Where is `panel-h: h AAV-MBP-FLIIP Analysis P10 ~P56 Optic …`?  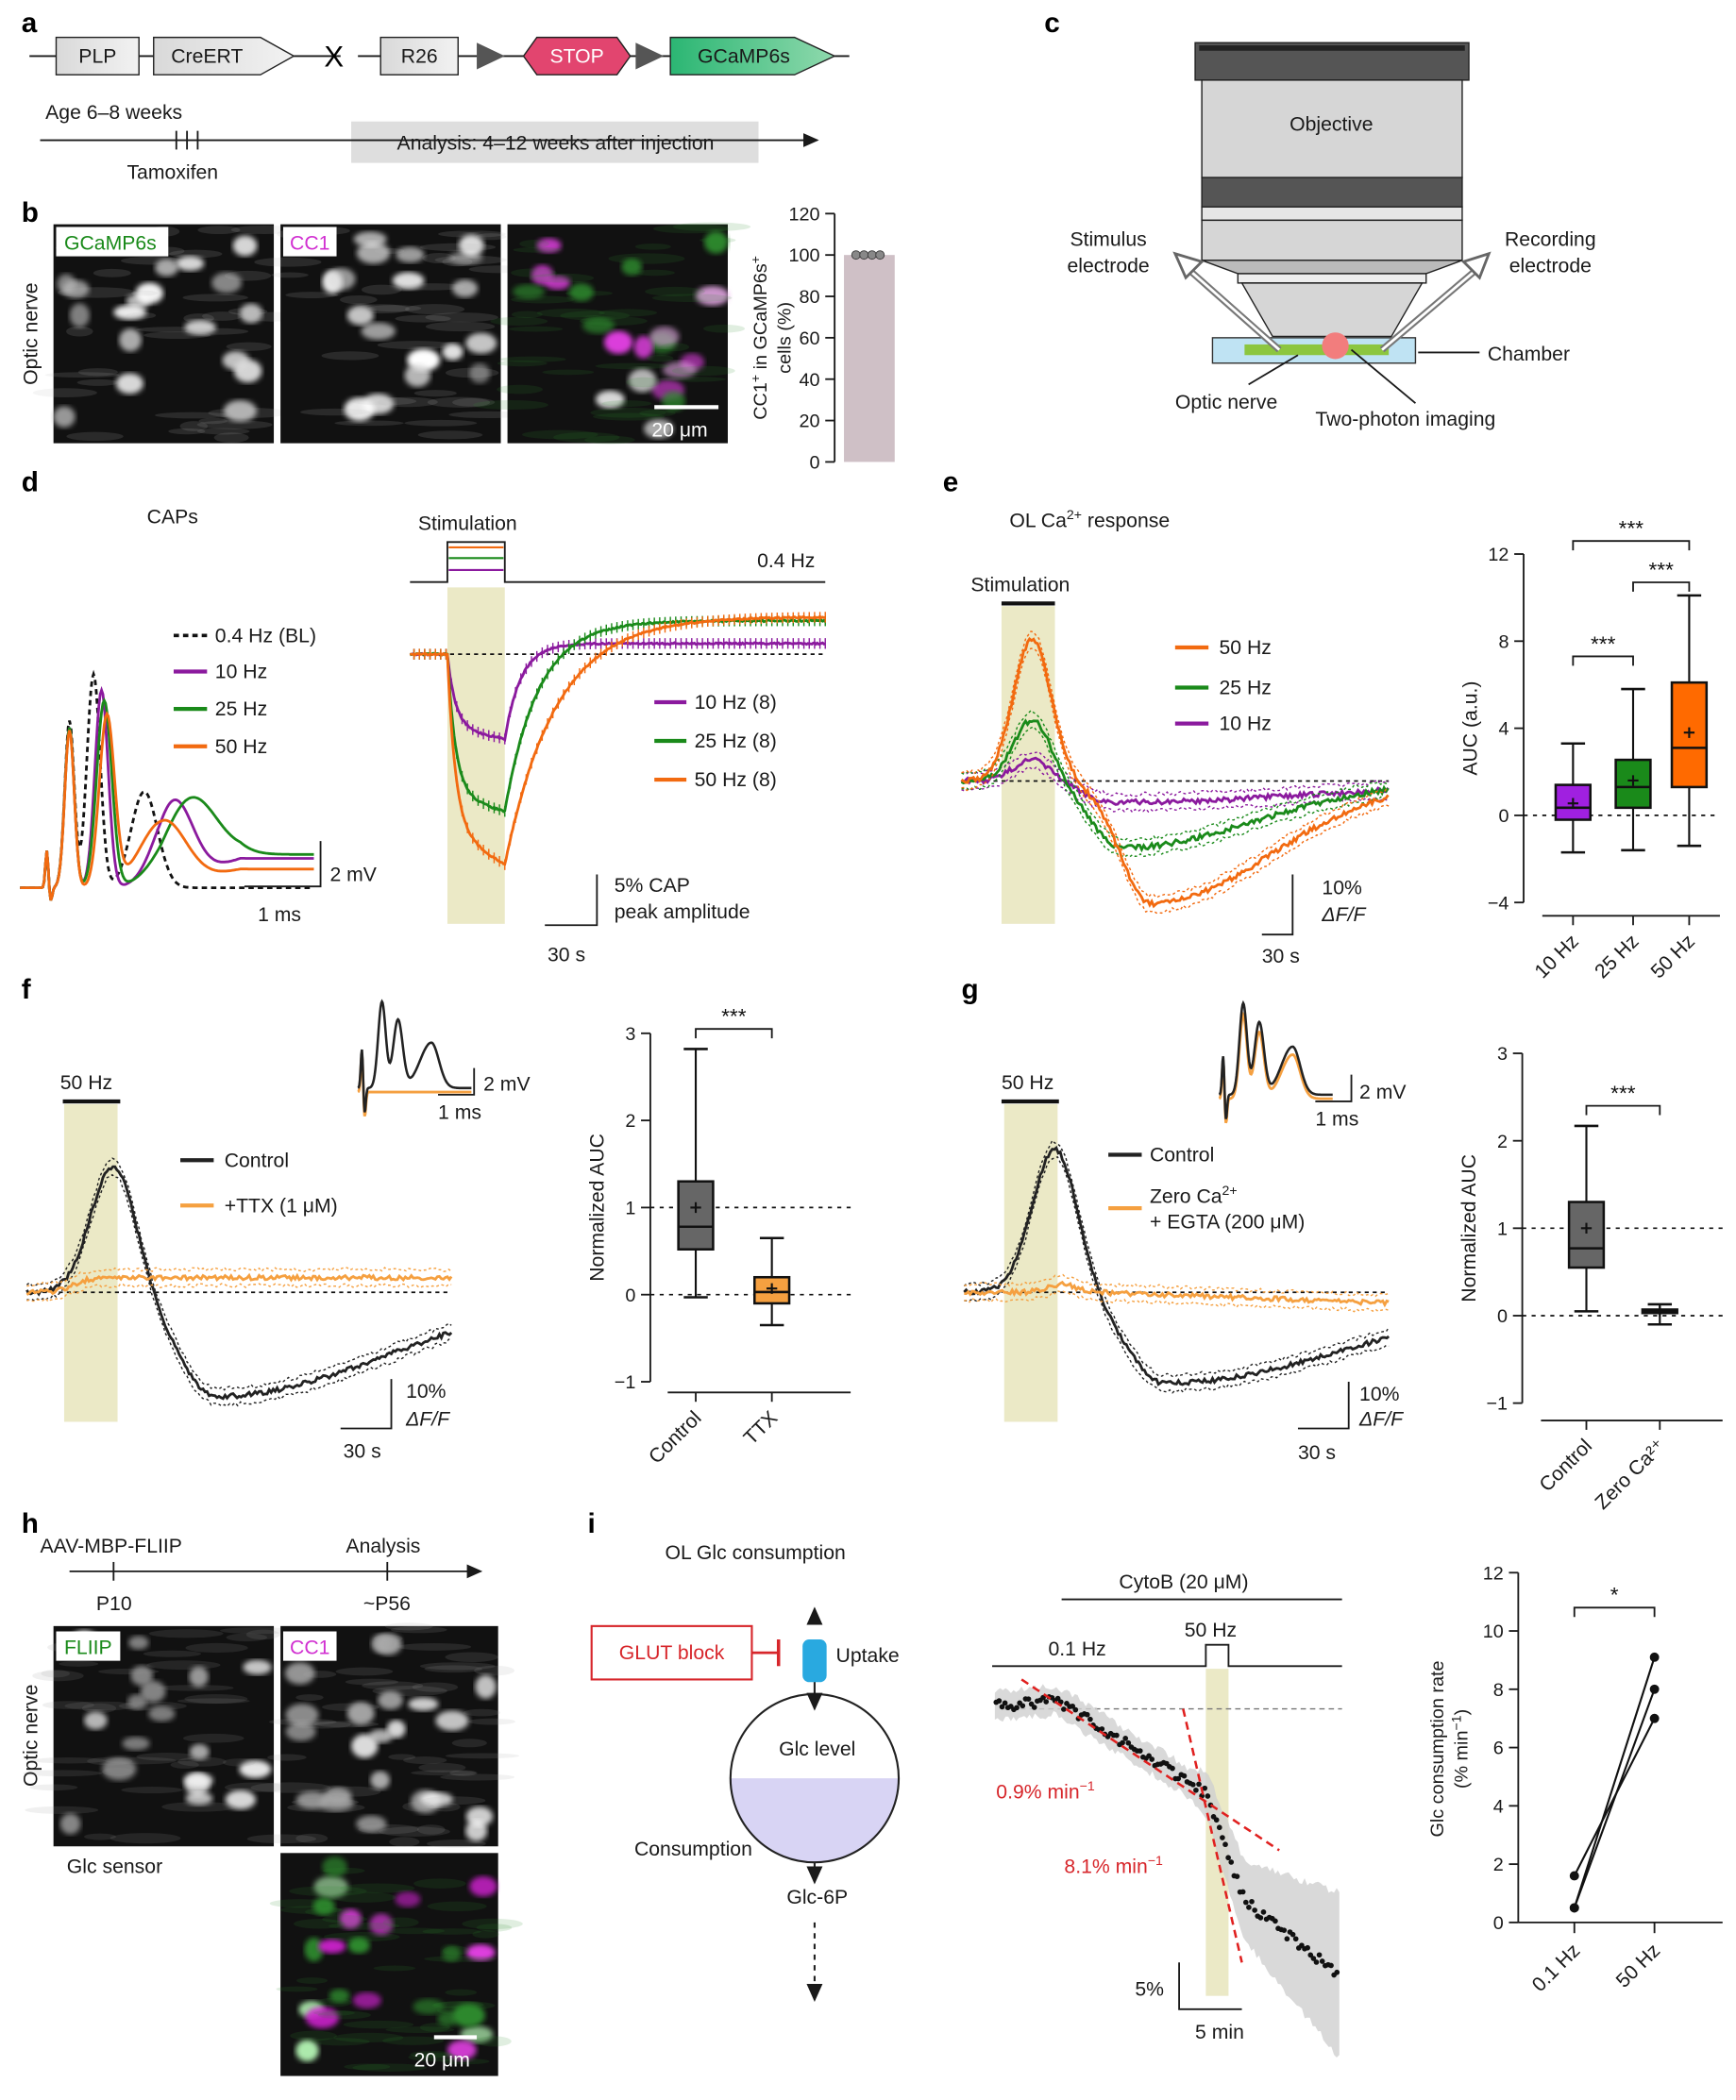 panel-h: h AAV-MBP-FLIIP Analysis P10 ~P56 Optic … is located at coordinates (272, 1792).